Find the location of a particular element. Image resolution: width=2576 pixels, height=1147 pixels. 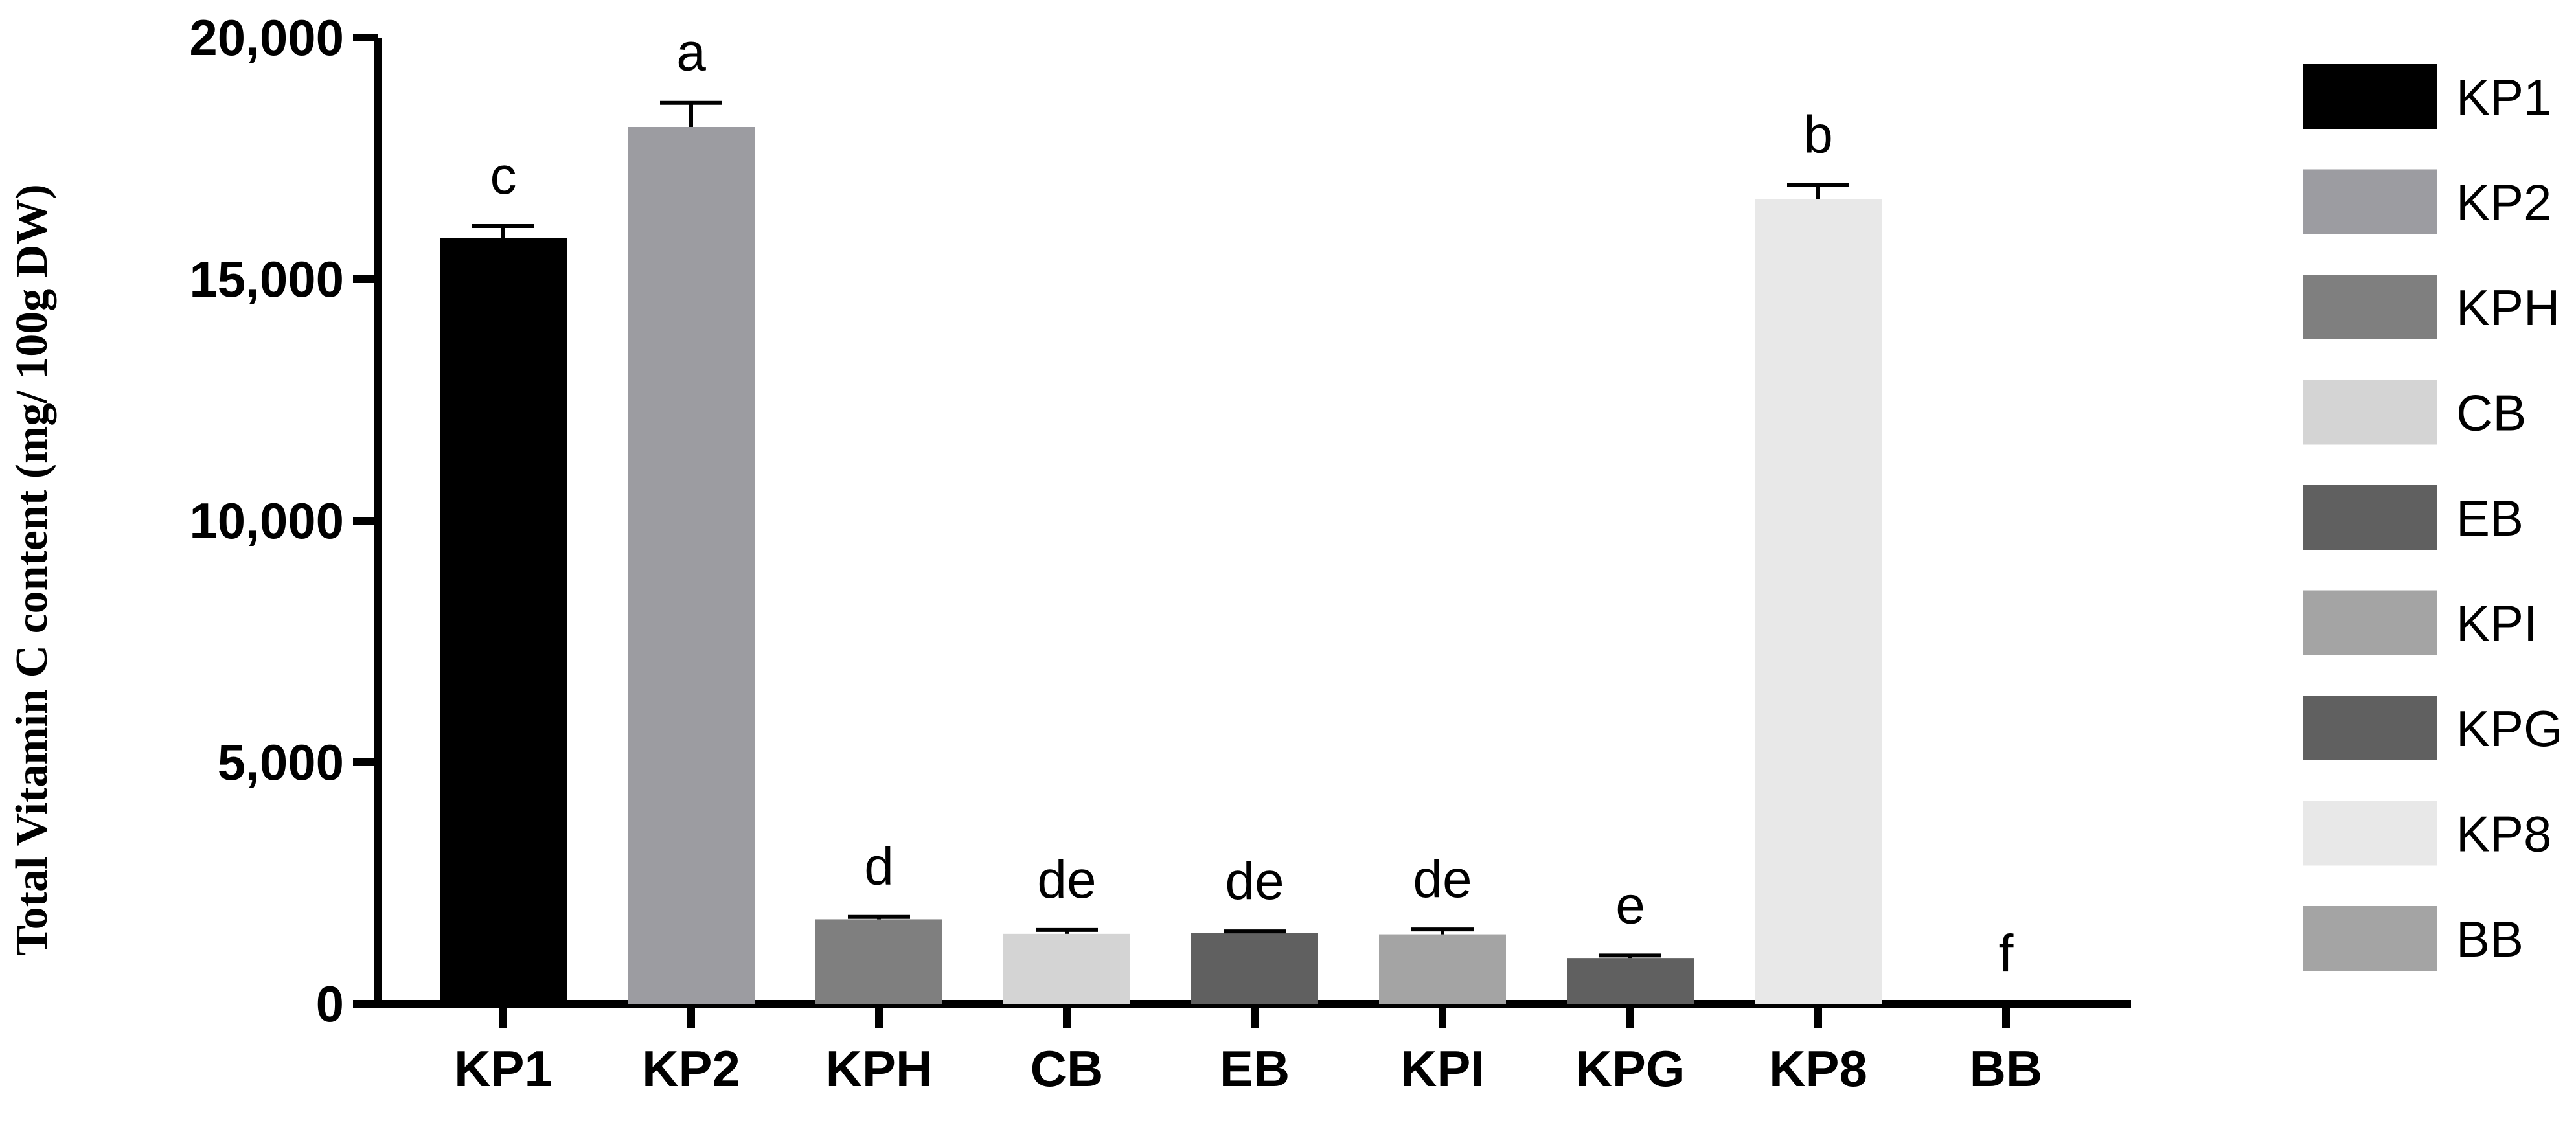

y-axis-label-text: Total Vitamin C content (mg/ 100g DW) is located at coordinates (32, 570).